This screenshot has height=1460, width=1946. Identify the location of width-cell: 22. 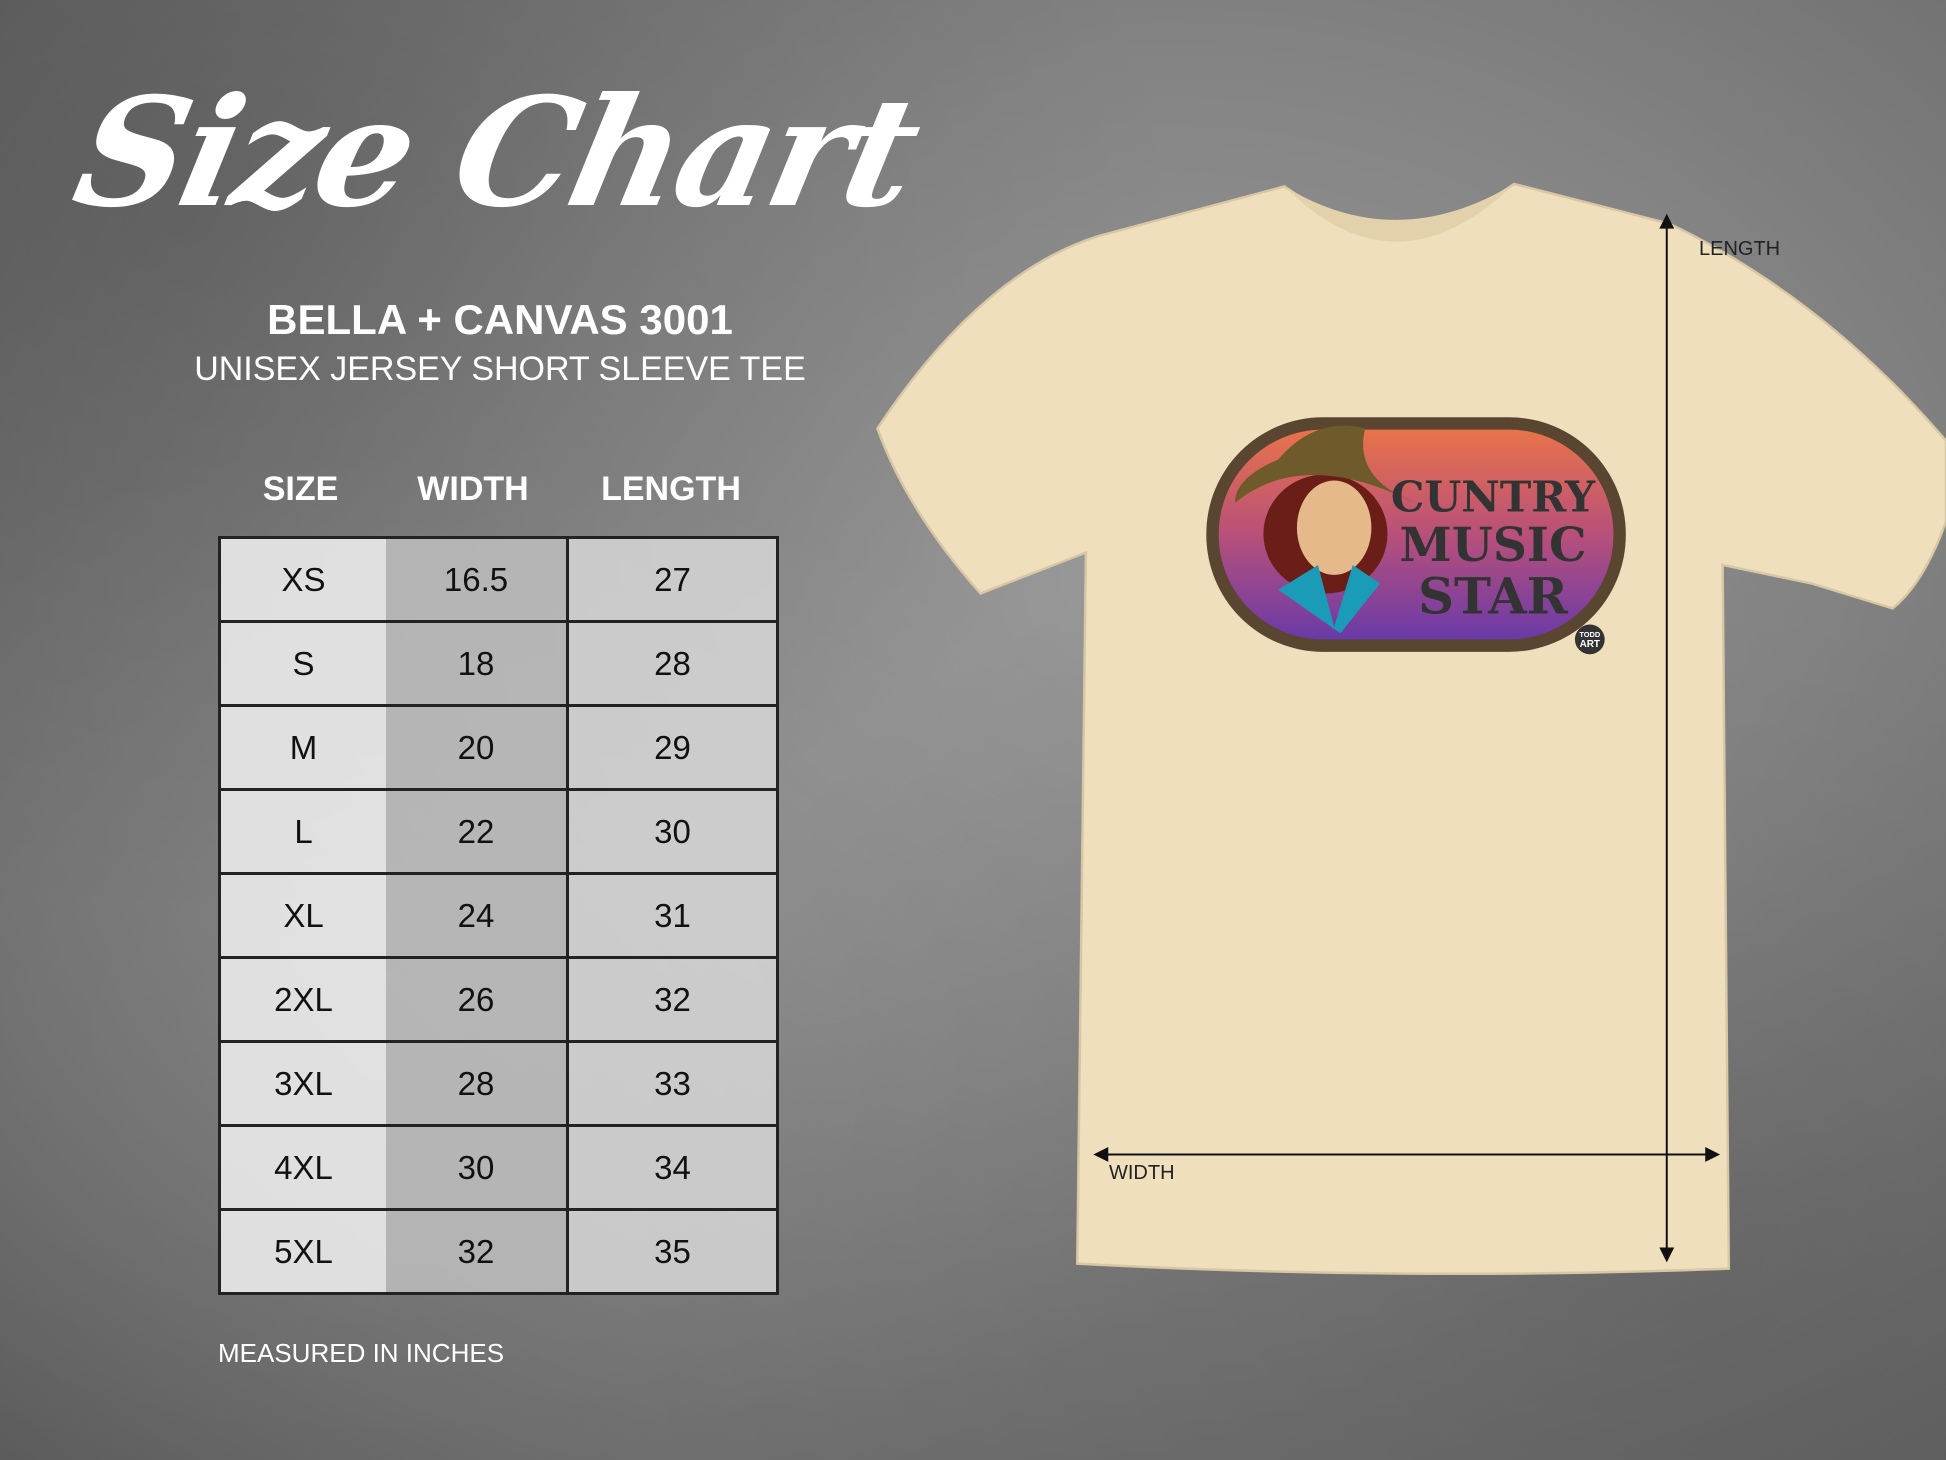
(477, 831).